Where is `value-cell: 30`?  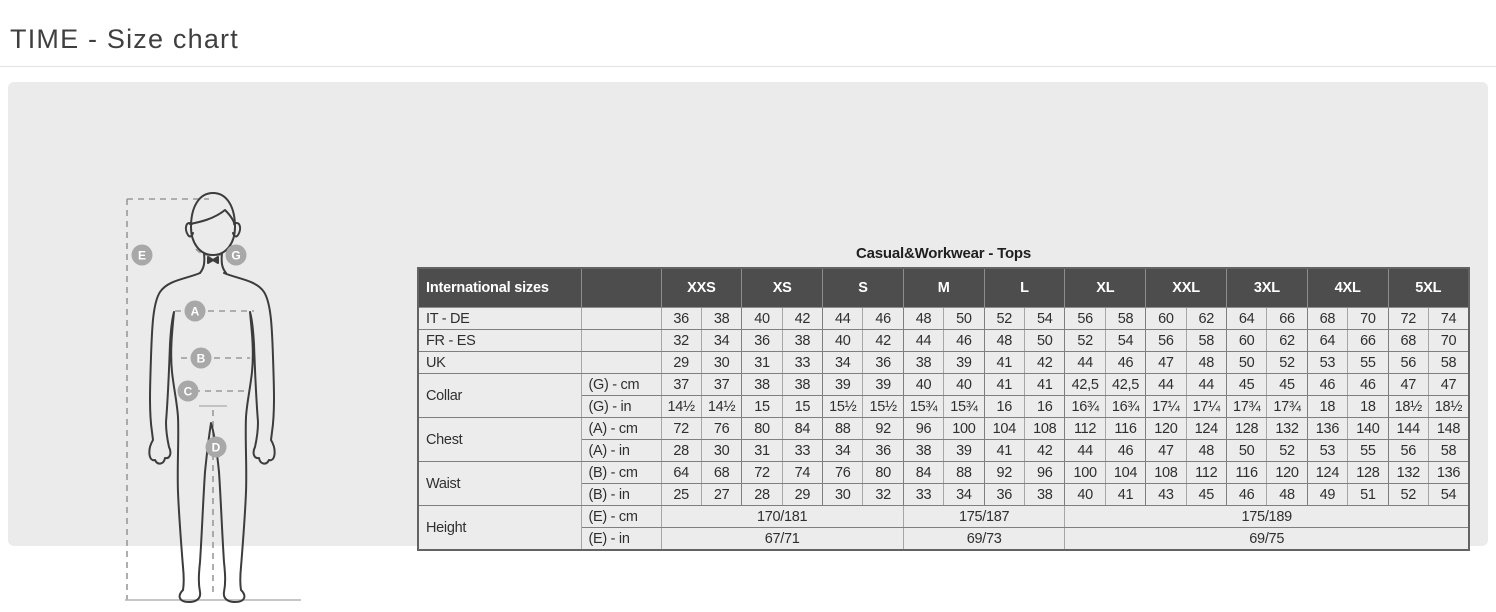
value-cell: 30 is located at coordinates (721, 450).